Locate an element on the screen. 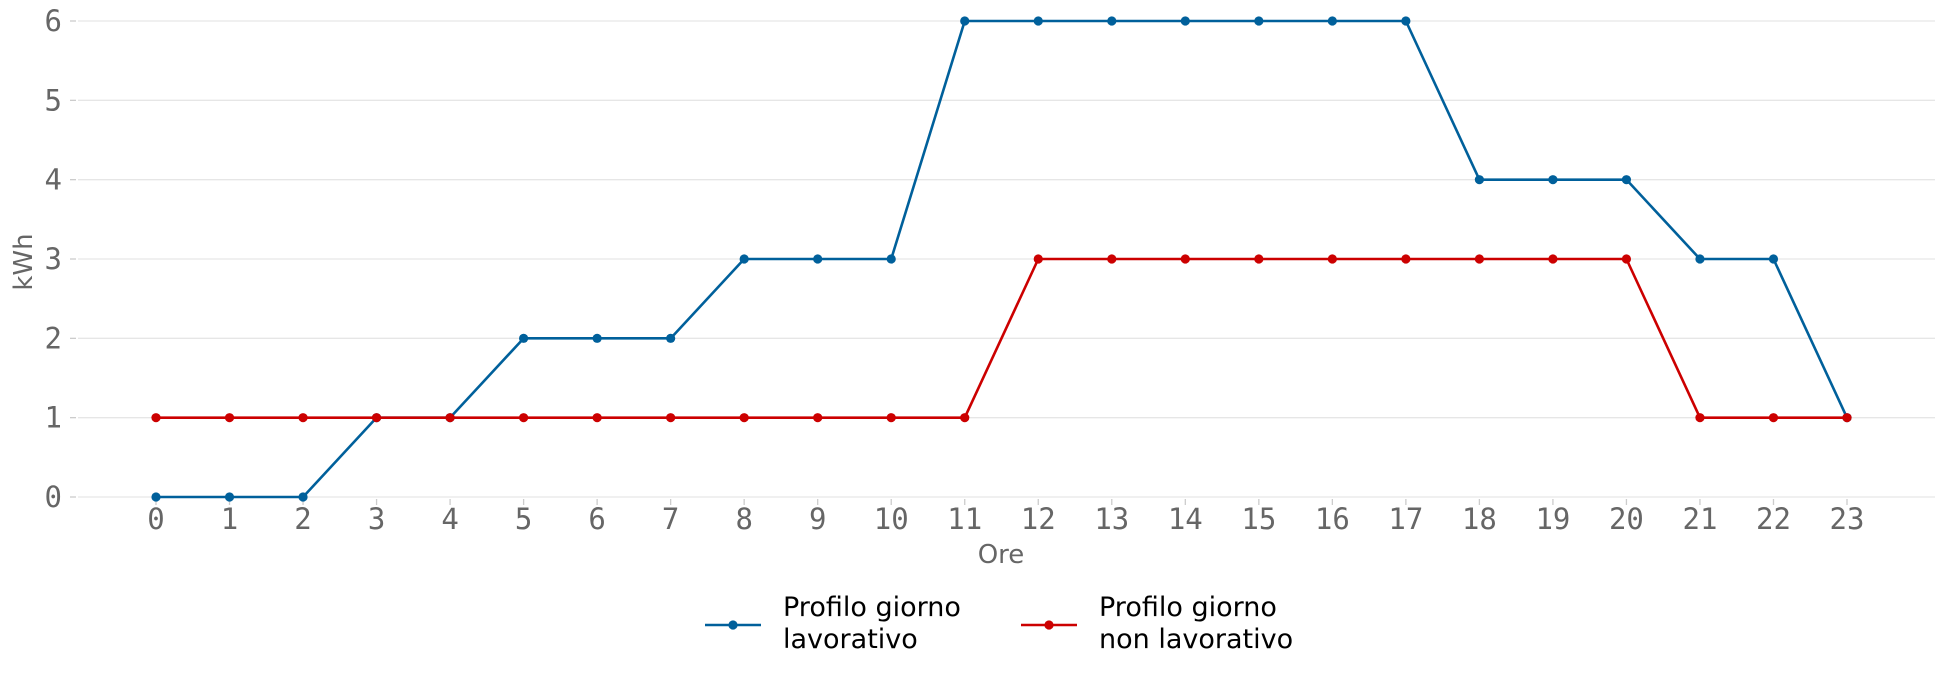 Image resolution: width=1941 pixels, height=675 pixels. x-tick-label: 23 is located at coordinates (1847, 519).